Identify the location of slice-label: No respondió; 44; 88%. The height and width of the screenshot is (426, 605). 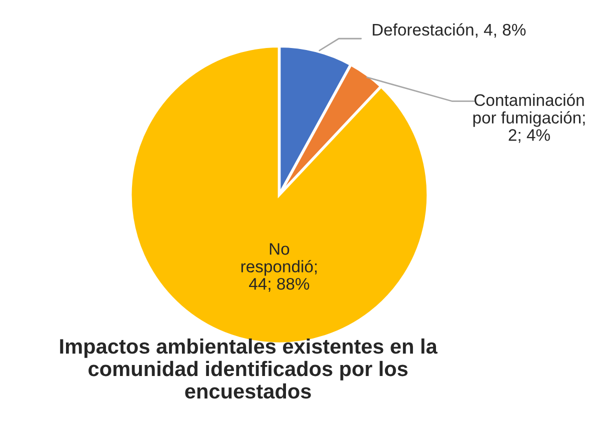
(279, 267).